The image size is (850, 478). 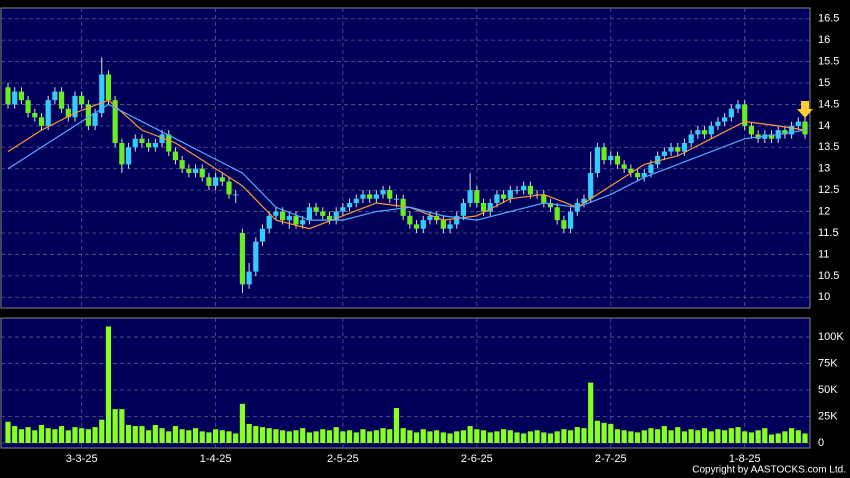 I want to click on y-tick-label: 13.5, so click(x=828, y=147).